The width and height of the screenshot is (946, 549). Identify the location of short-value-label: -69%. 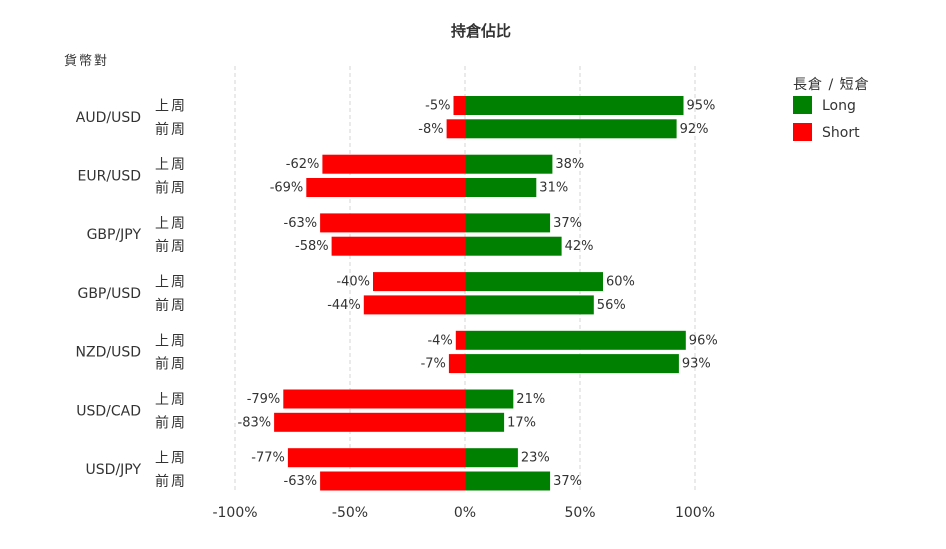
(287, 188).